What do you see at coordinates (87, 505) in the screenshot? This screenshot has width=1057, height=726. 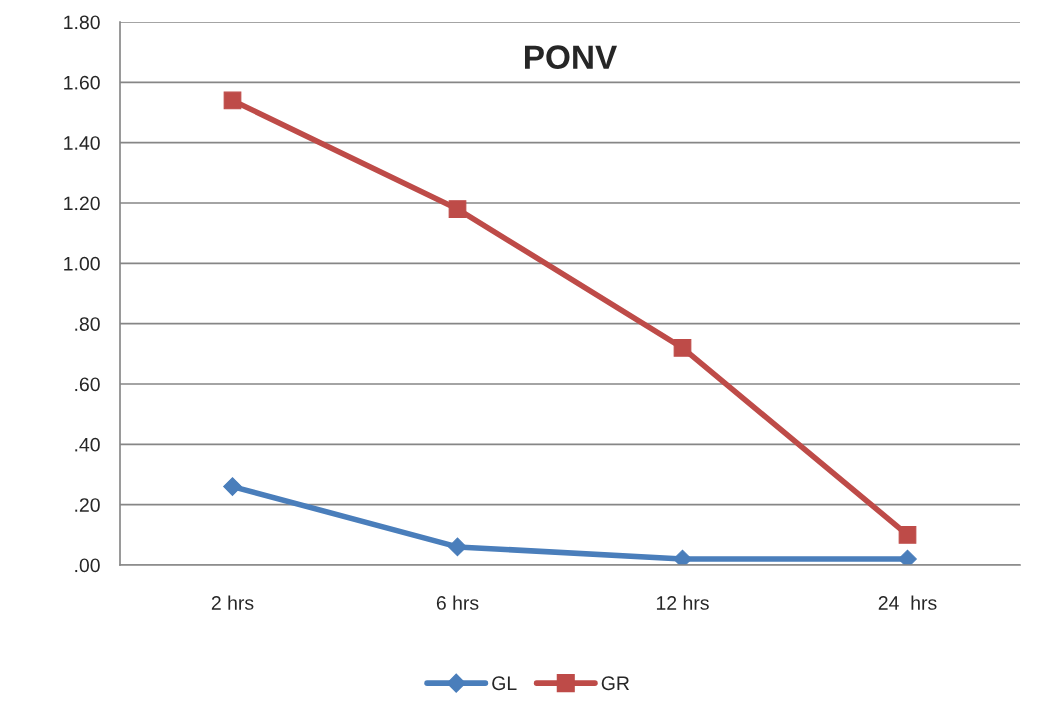 I see `y-tick-label: .20` at bounding box center [87, 505].